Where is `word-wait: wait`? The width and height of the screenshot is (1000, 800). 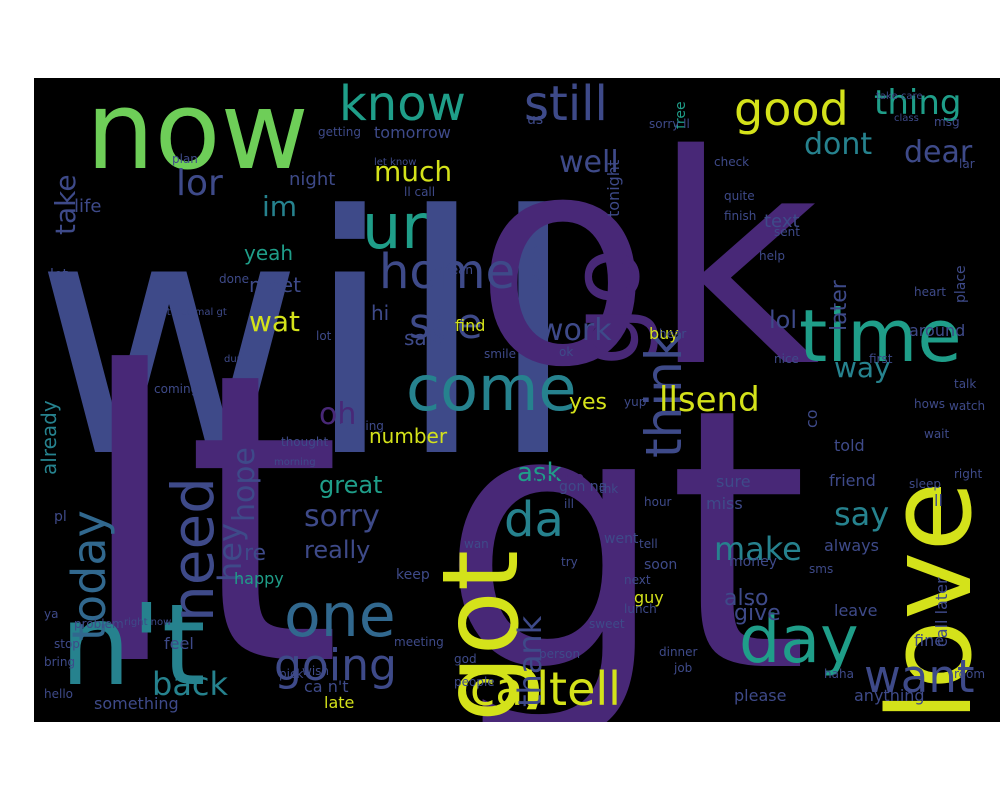 word-wait: wait is located at coordinates (937, 434).